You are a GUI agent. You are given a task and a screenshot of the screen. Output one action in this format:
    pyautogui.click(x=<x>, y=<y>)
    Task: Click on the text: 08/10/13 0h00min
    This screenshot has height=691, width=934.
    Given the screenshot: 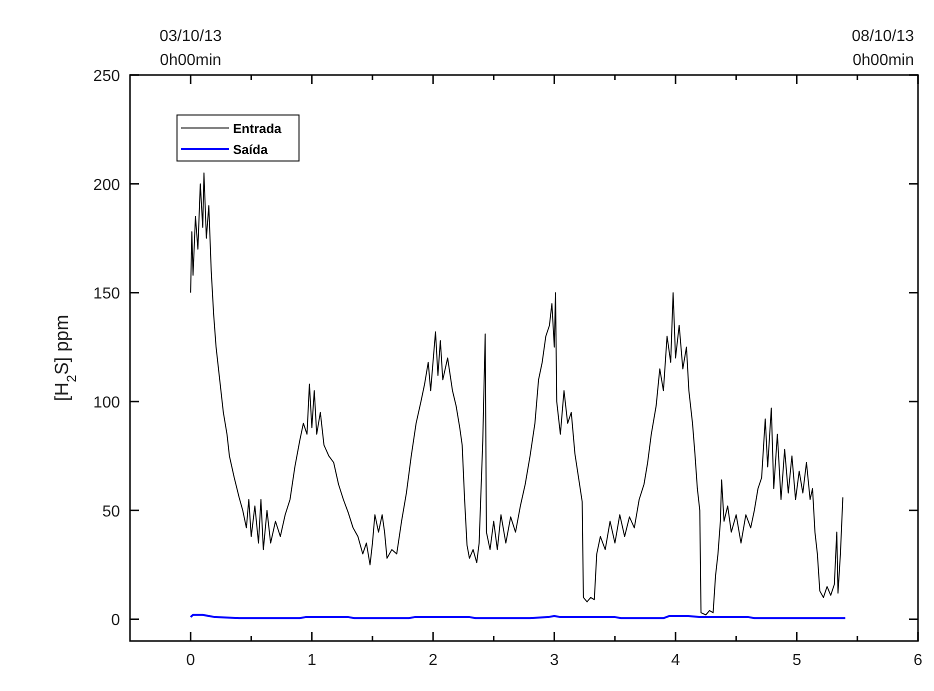 What is the action you would take?
    pyautogui.click(x=883, y=48)
    